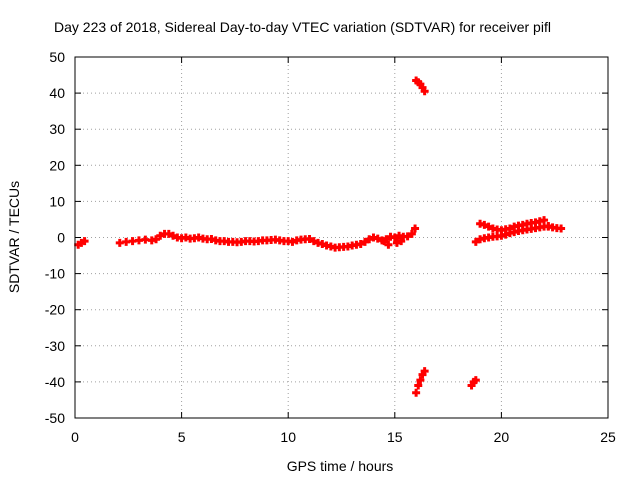  What do you see at coordinates (340, 466) in the screenshot?
I see `x-axis-label: GPS time / hours` at bounding box center [340, 466].